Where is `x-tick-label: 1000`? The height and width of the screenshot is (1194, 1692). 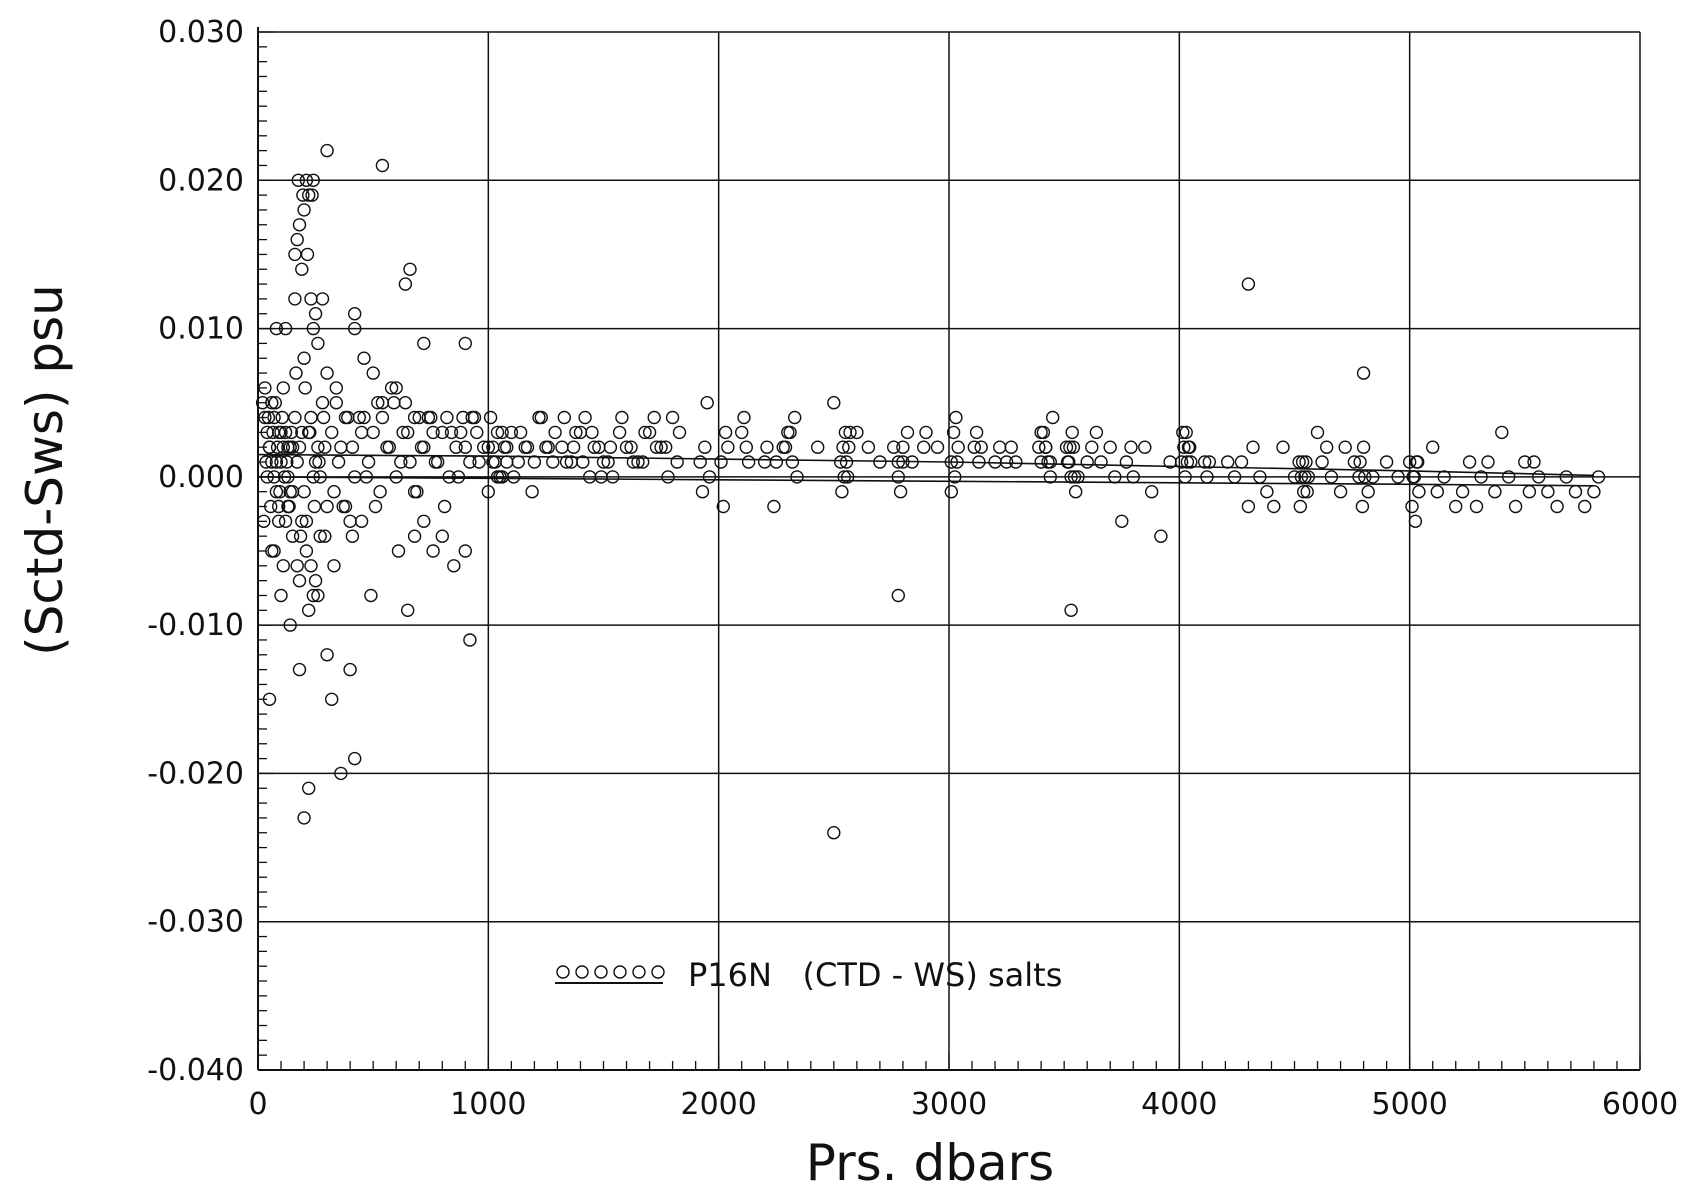
x-tick-label: 1000 is located at coordinates (488, 1104).